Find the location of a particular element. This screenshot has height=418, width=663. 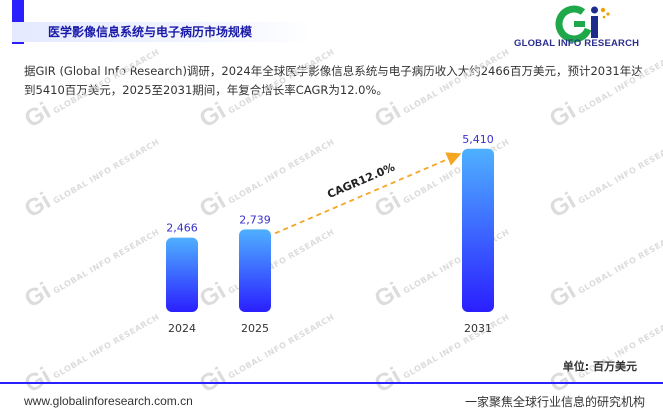

footer-website: www.globalinforesearch.com.cn is located at coordinates (108, 401).